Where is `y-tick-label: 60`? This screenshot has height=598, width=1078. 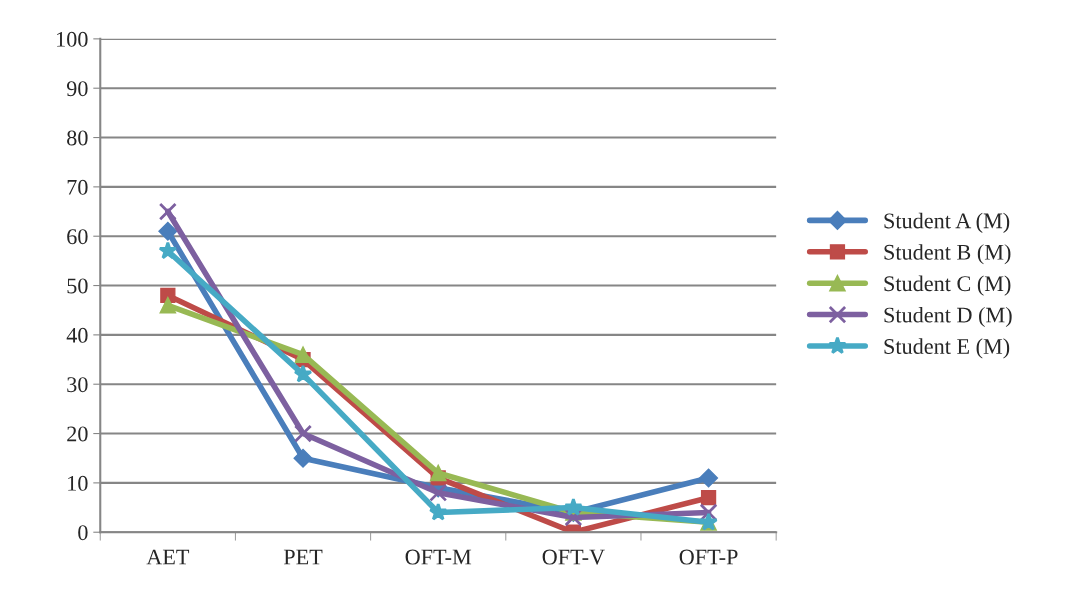
y-tick-label: 60 is located at coordinates (77, 237).